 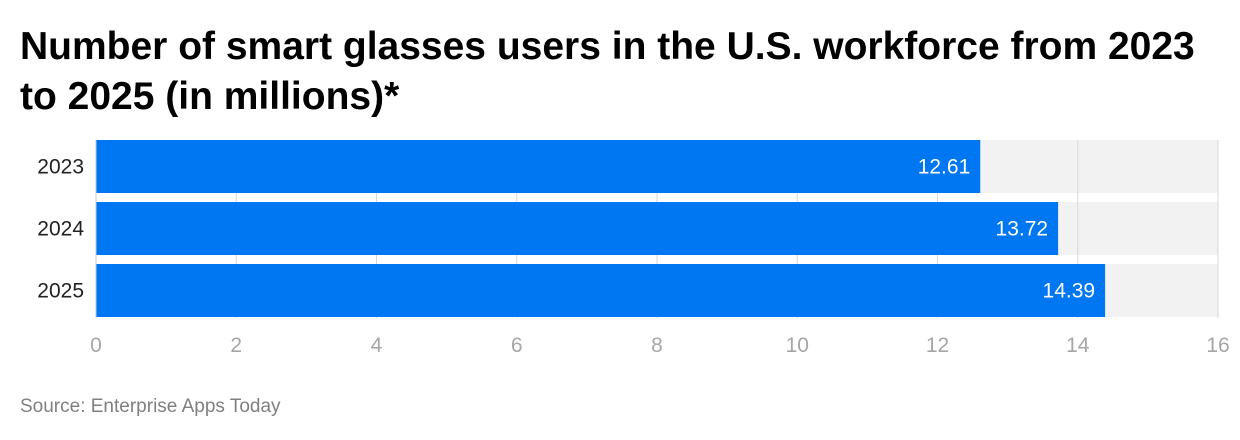 I want to click on x-tick-labels: 0 2 4 6 8 10 12 14 16, so click(x=660, y=345).